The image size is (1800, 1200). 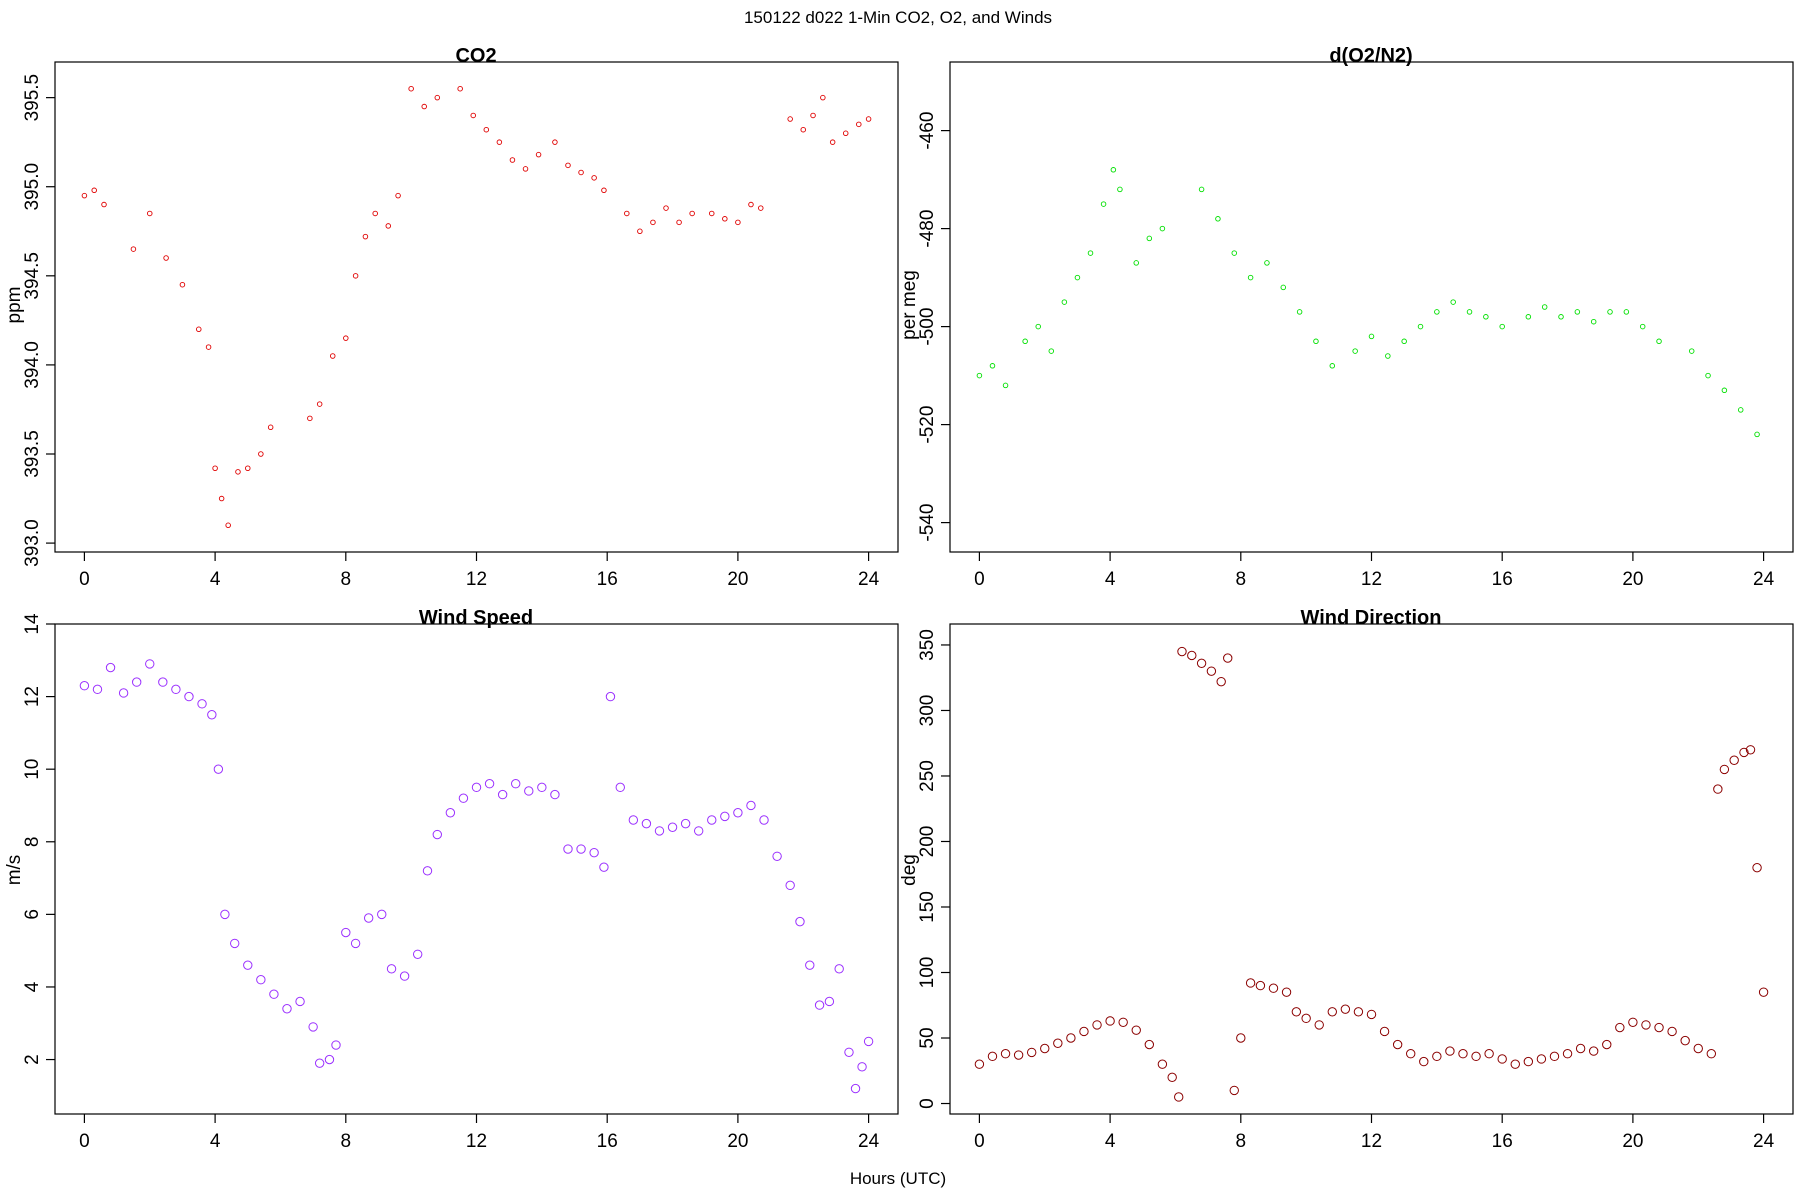 What do you see at coordinates (84, 1141) in the screenshot?
I see `wind-speed-x-tick-label: 0` at bounding box center [84, 1141].